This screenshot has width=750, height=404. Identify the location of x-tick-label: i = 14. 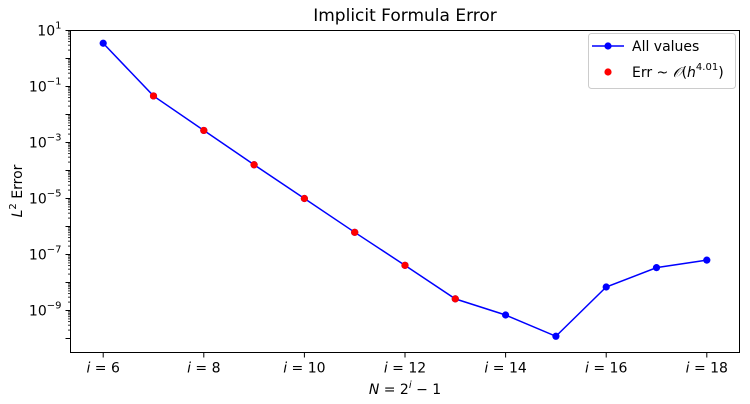
(505, 369).